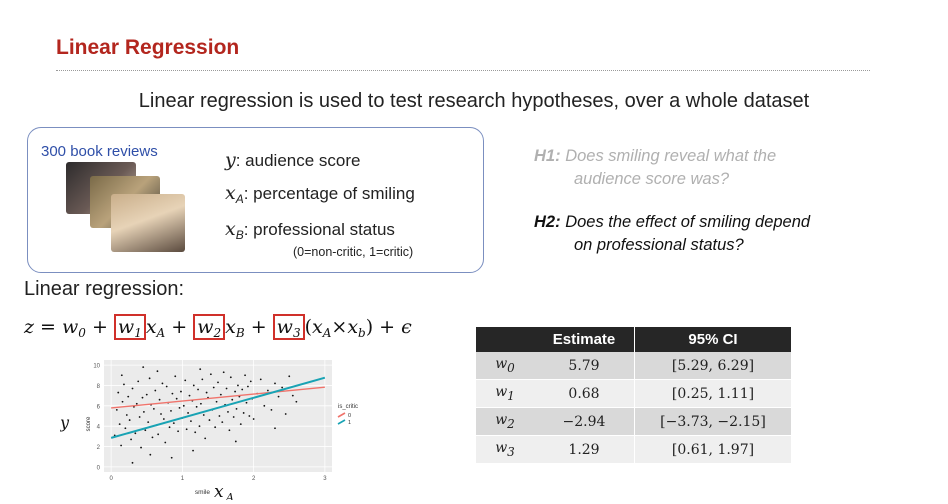 The height and width of the screenshot is (504, 948). Describe the element at coordinates (547, 156) in the screenshot. I see `hypothesis-tag: H1:` at that location.